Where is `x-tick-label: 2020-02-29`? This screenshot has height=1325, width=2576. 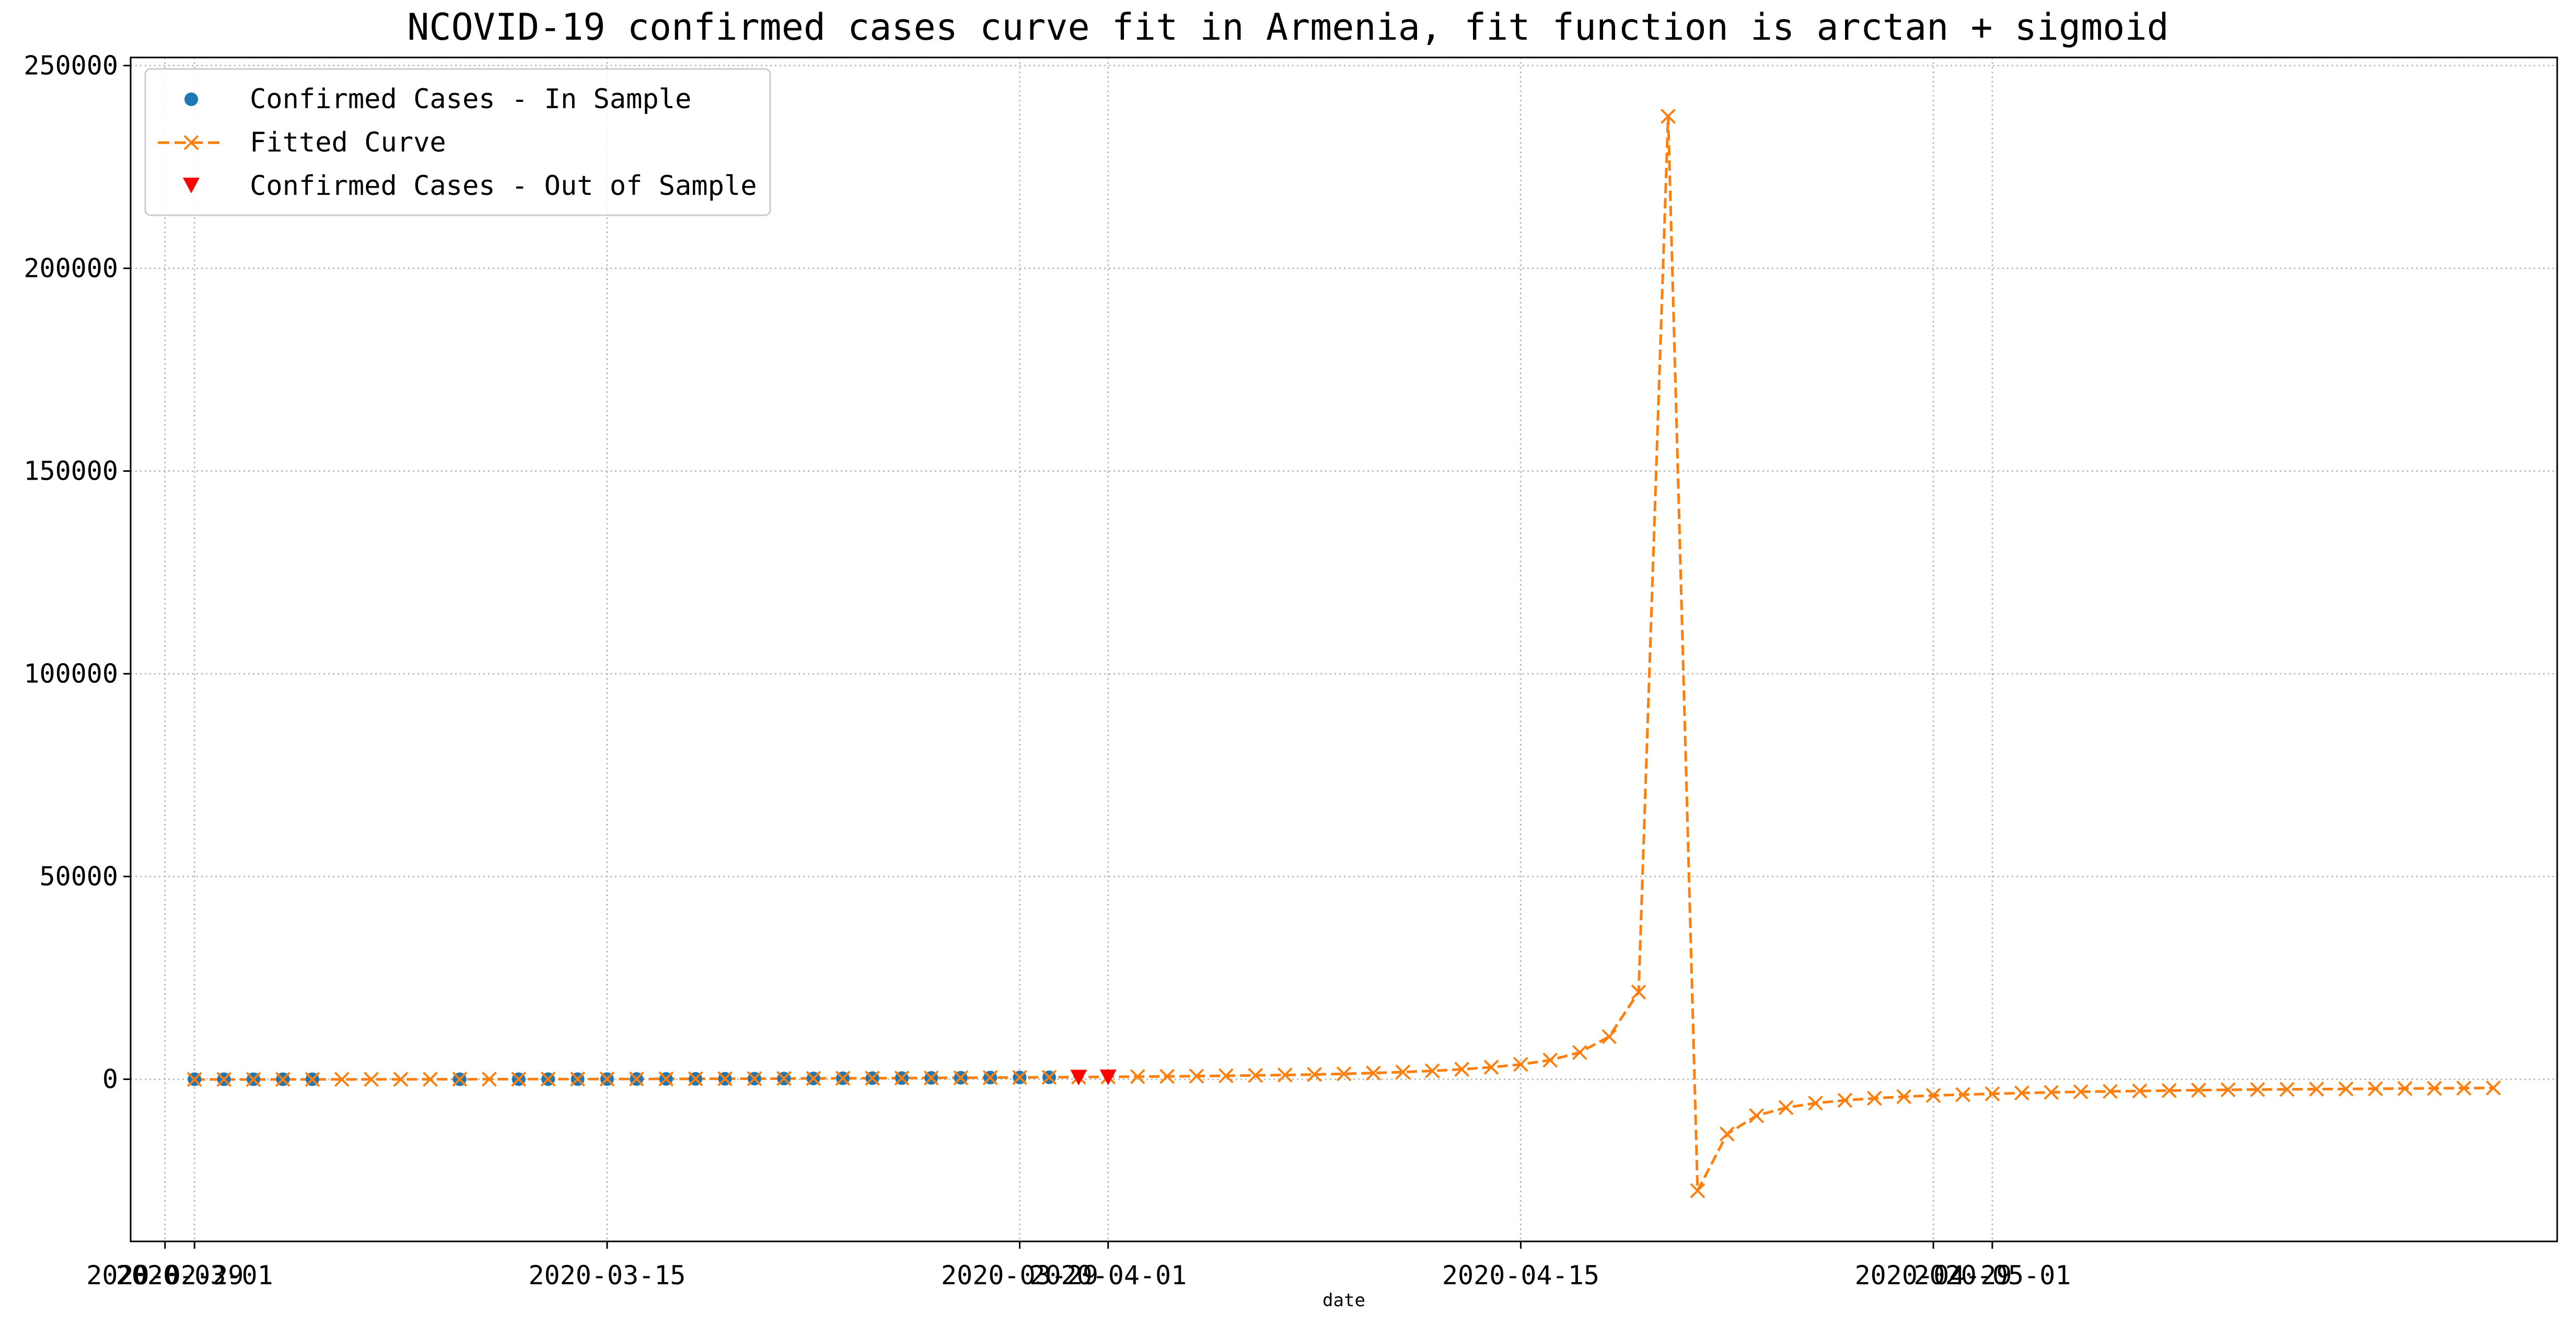
x-tick-label: 2020-02-29 is located at coordinates (164, 1276).